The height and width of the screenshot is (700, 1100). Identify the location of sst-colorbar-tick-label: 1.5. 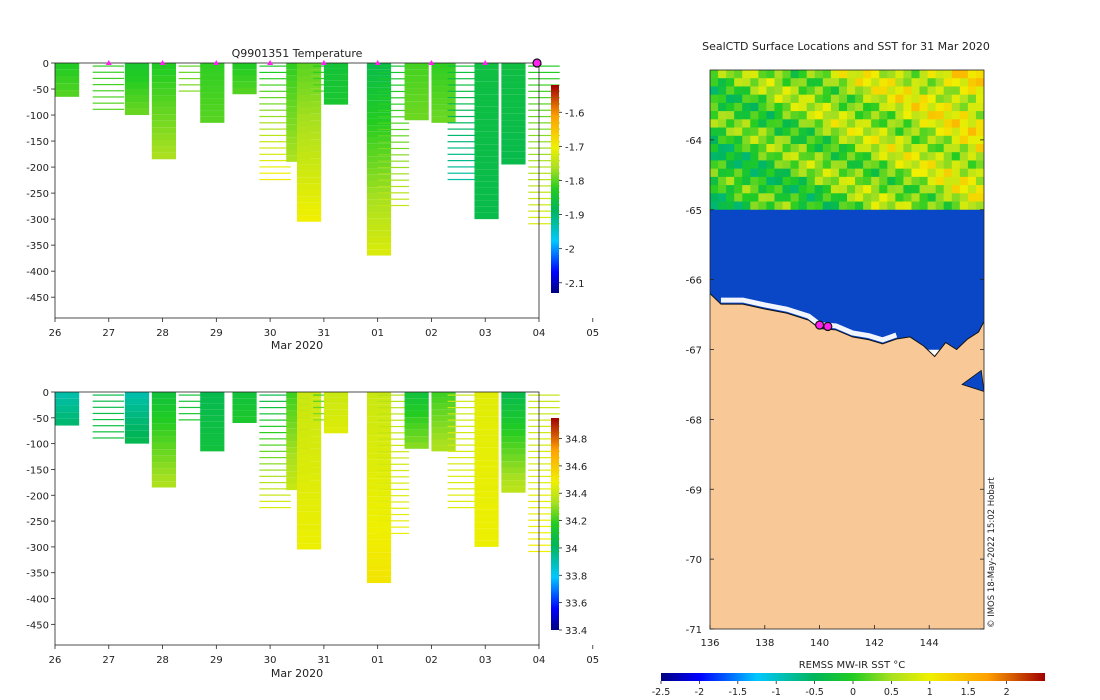
(968, 692).